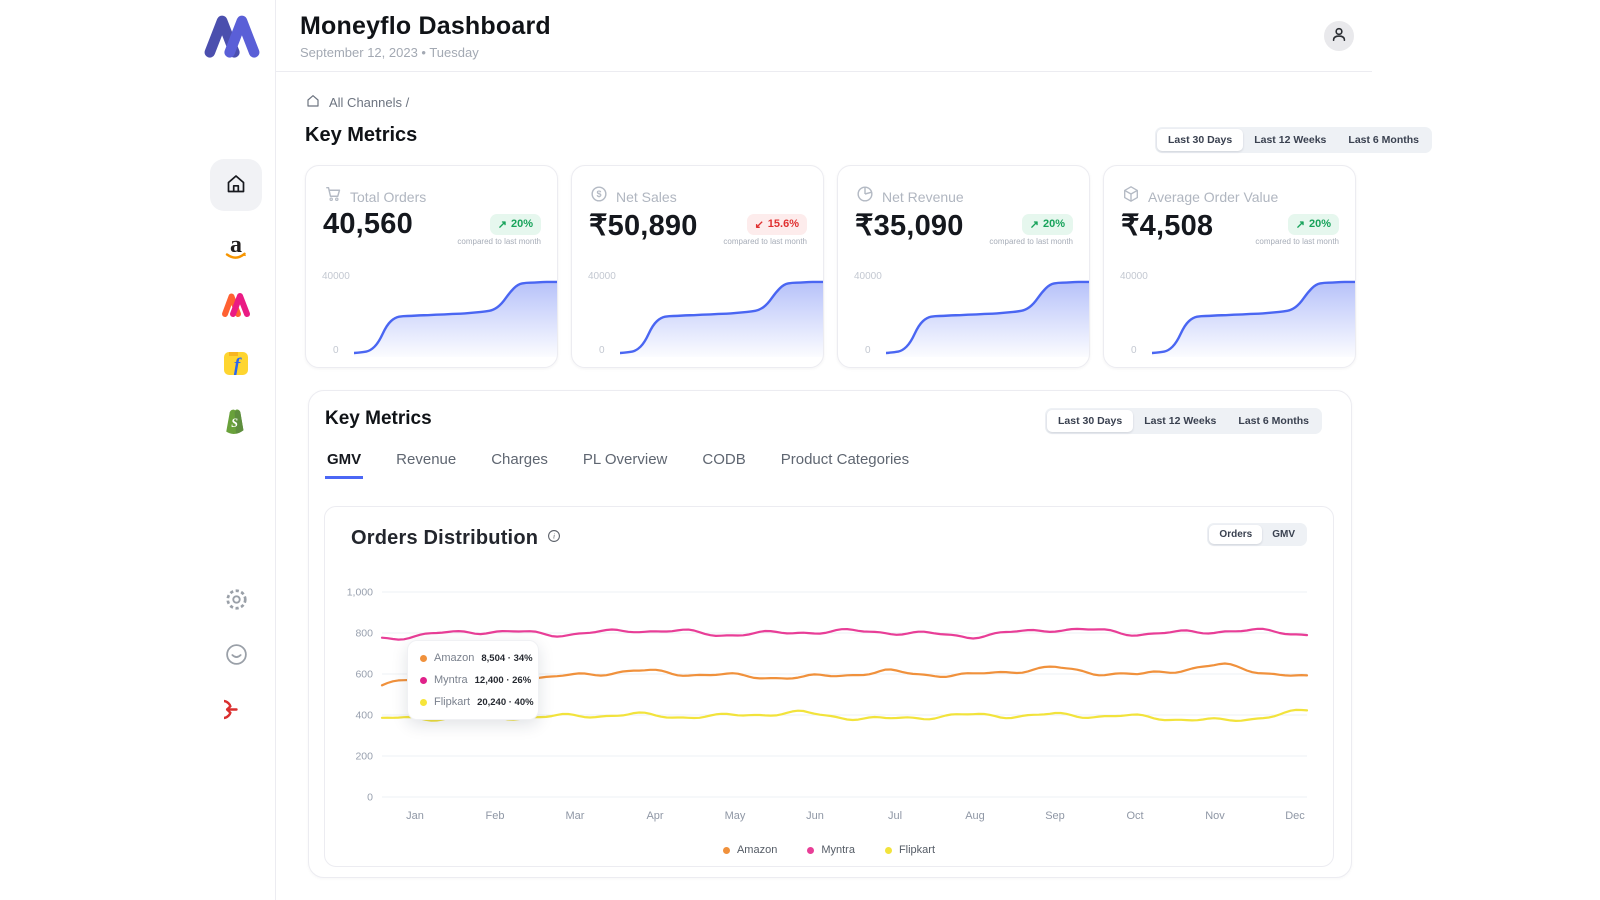  What do you see at coordinates (236, 245) in the screenshot?
I see `svg-text: a` at bounding box center [236, 245].